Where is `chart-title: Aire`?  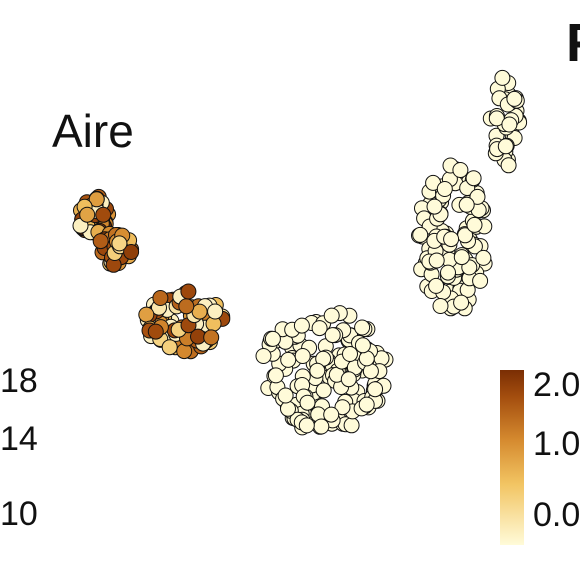 chart-title: Aire is located at coordinates (93, 131).